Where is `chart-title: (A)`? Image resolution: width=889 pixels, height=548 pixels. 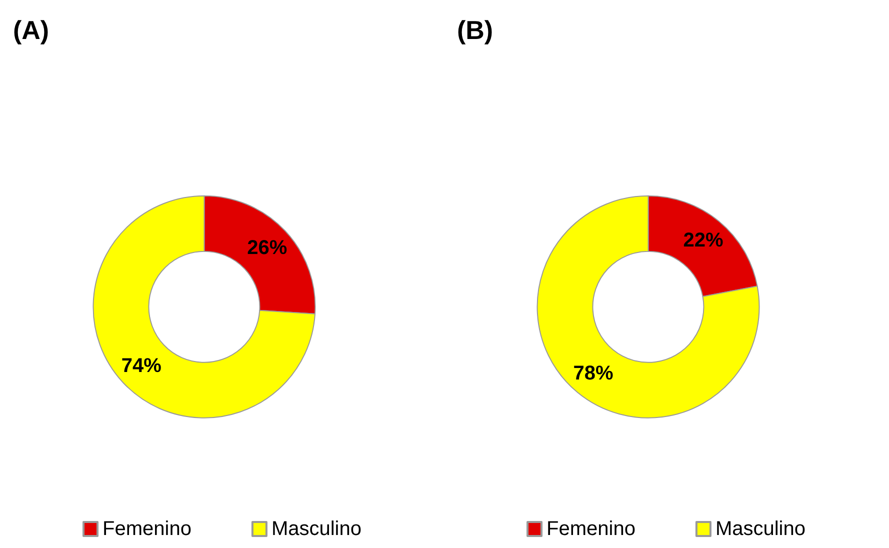
chart-title: (A) is located at coordinates (31, 30).